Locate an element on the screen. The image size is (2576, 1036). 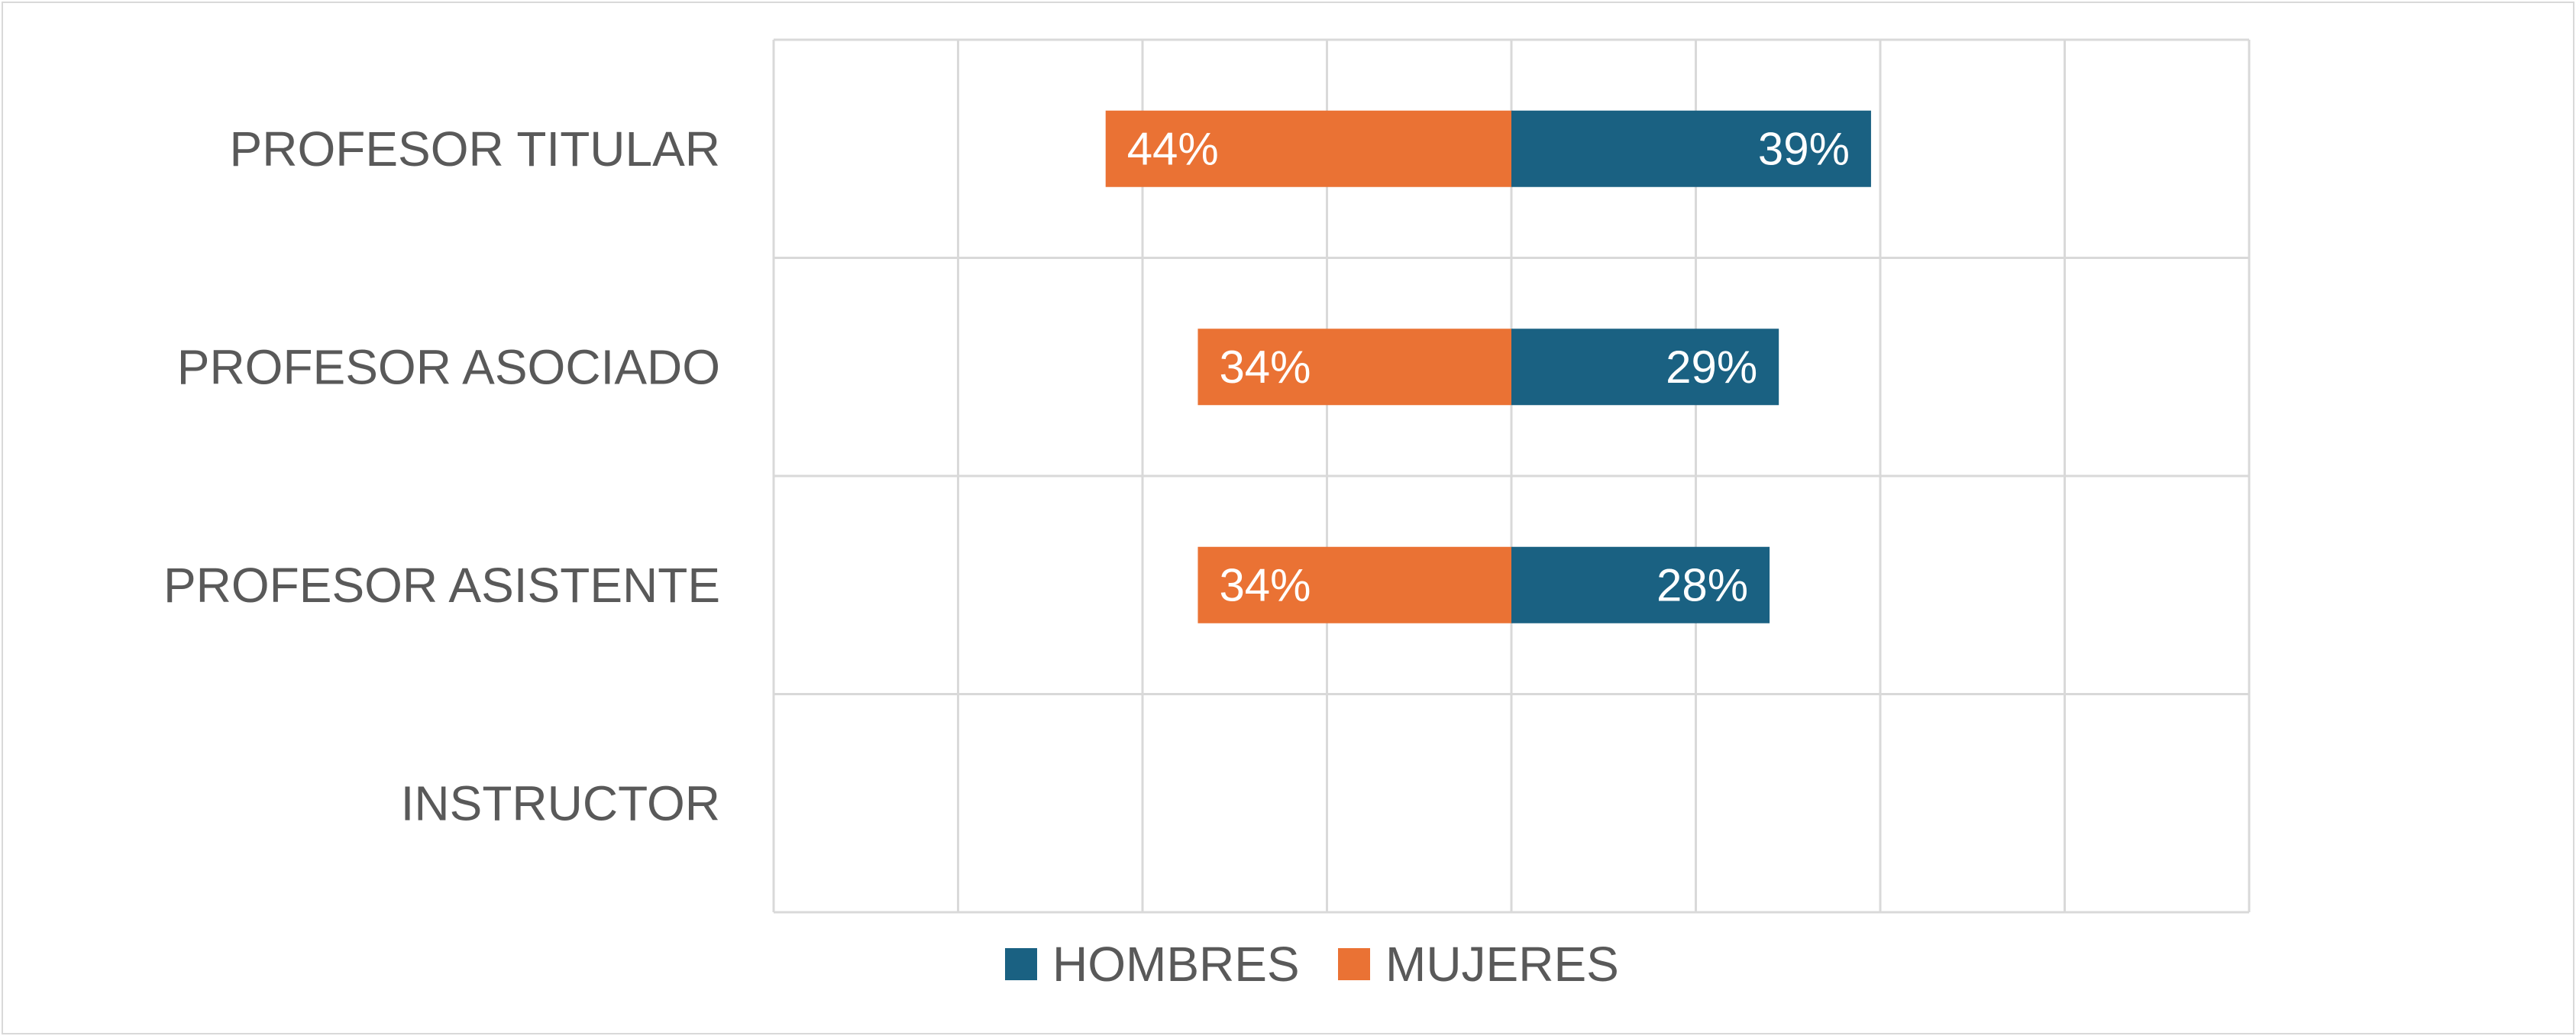
category-label: PROFESOR TITULAR is located at coordinates (475, 148).